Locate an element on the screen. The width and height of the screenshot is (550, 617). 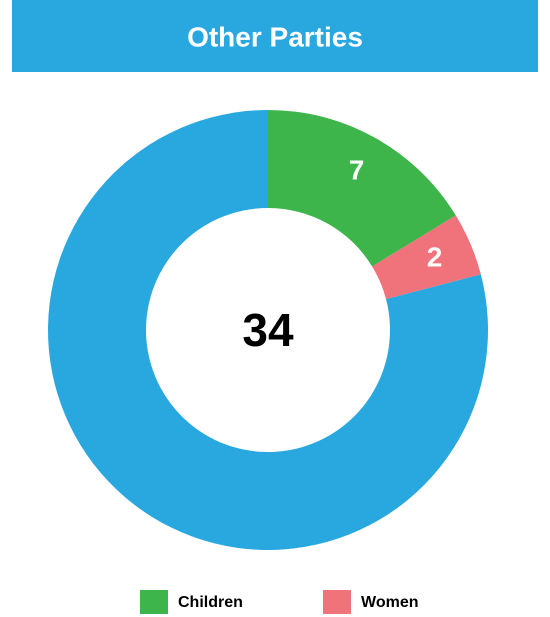
center-label: 34 is located at coordinates (268, 330).